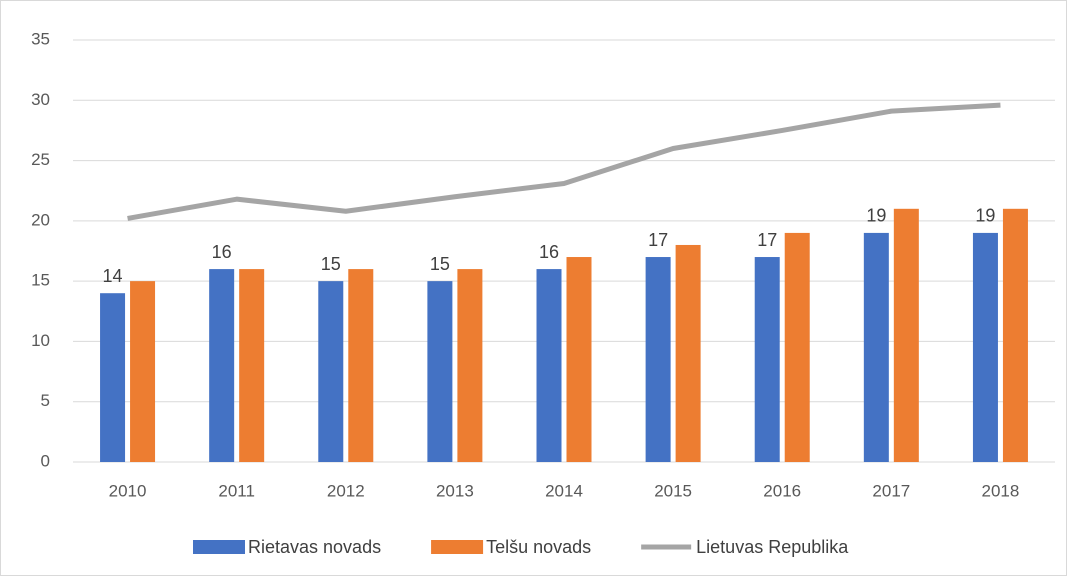 The image size is (1068, 577). What do you see at coordinates (782, 490) in the screenshot?
I see `x-tick-label: 2016` at bounding box center [782, 490].